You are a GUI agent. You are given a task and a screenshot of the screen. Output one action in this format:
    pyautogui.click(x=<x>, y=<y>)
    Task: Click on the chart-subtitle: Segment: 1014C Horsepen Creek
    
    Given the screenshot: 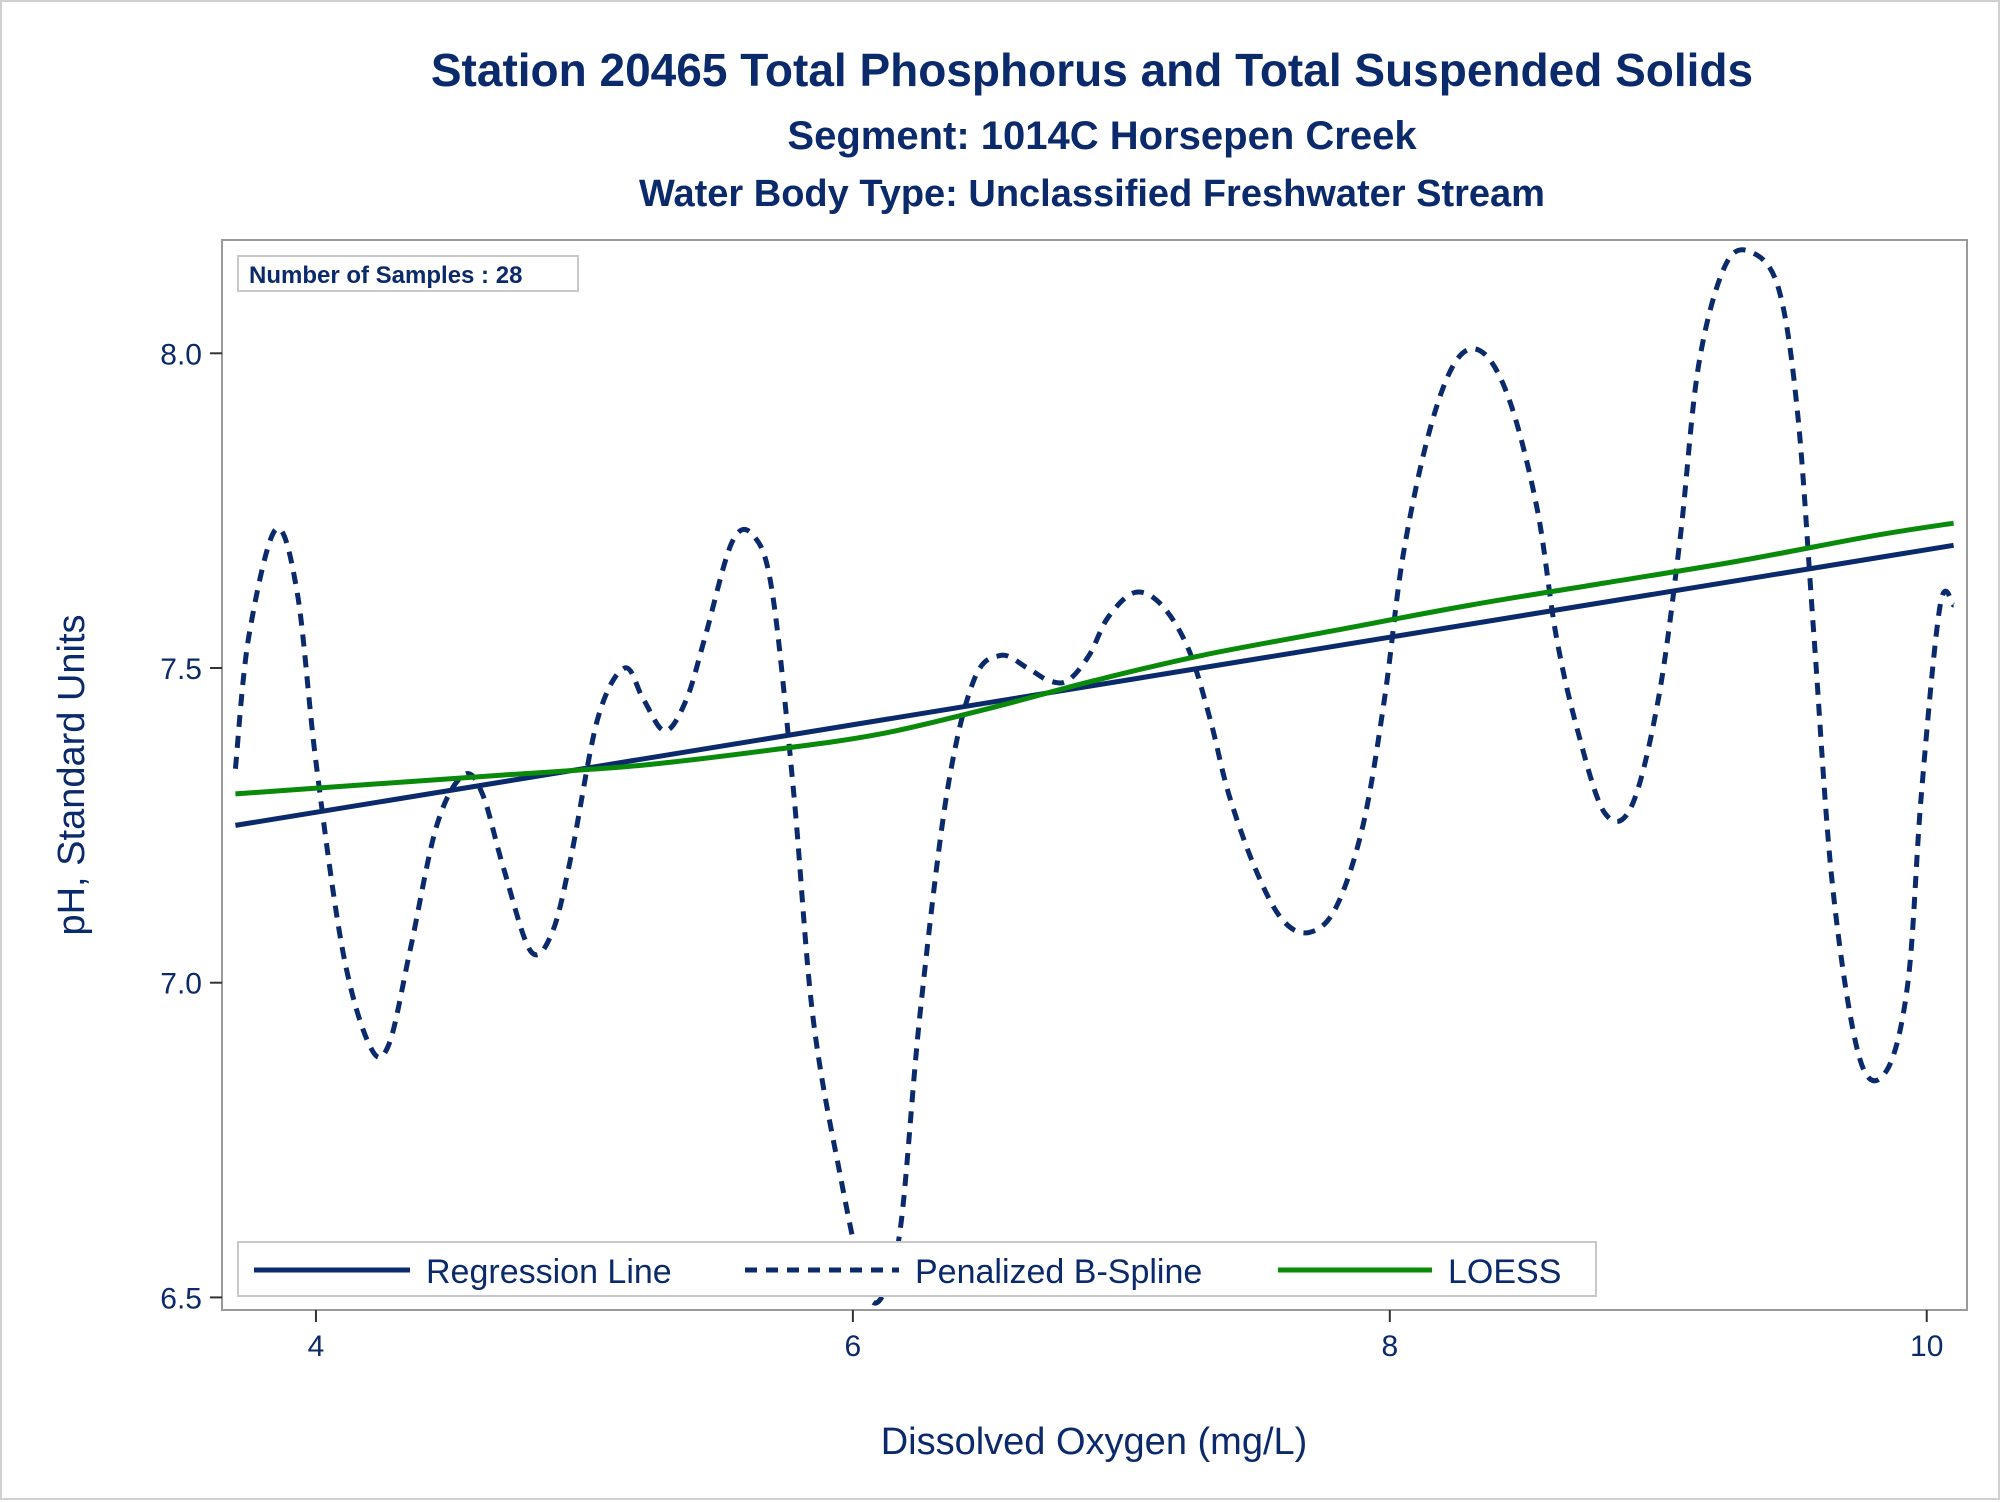 What is the action you would take?
    pyautogui.click(x=1102, y=136)
    